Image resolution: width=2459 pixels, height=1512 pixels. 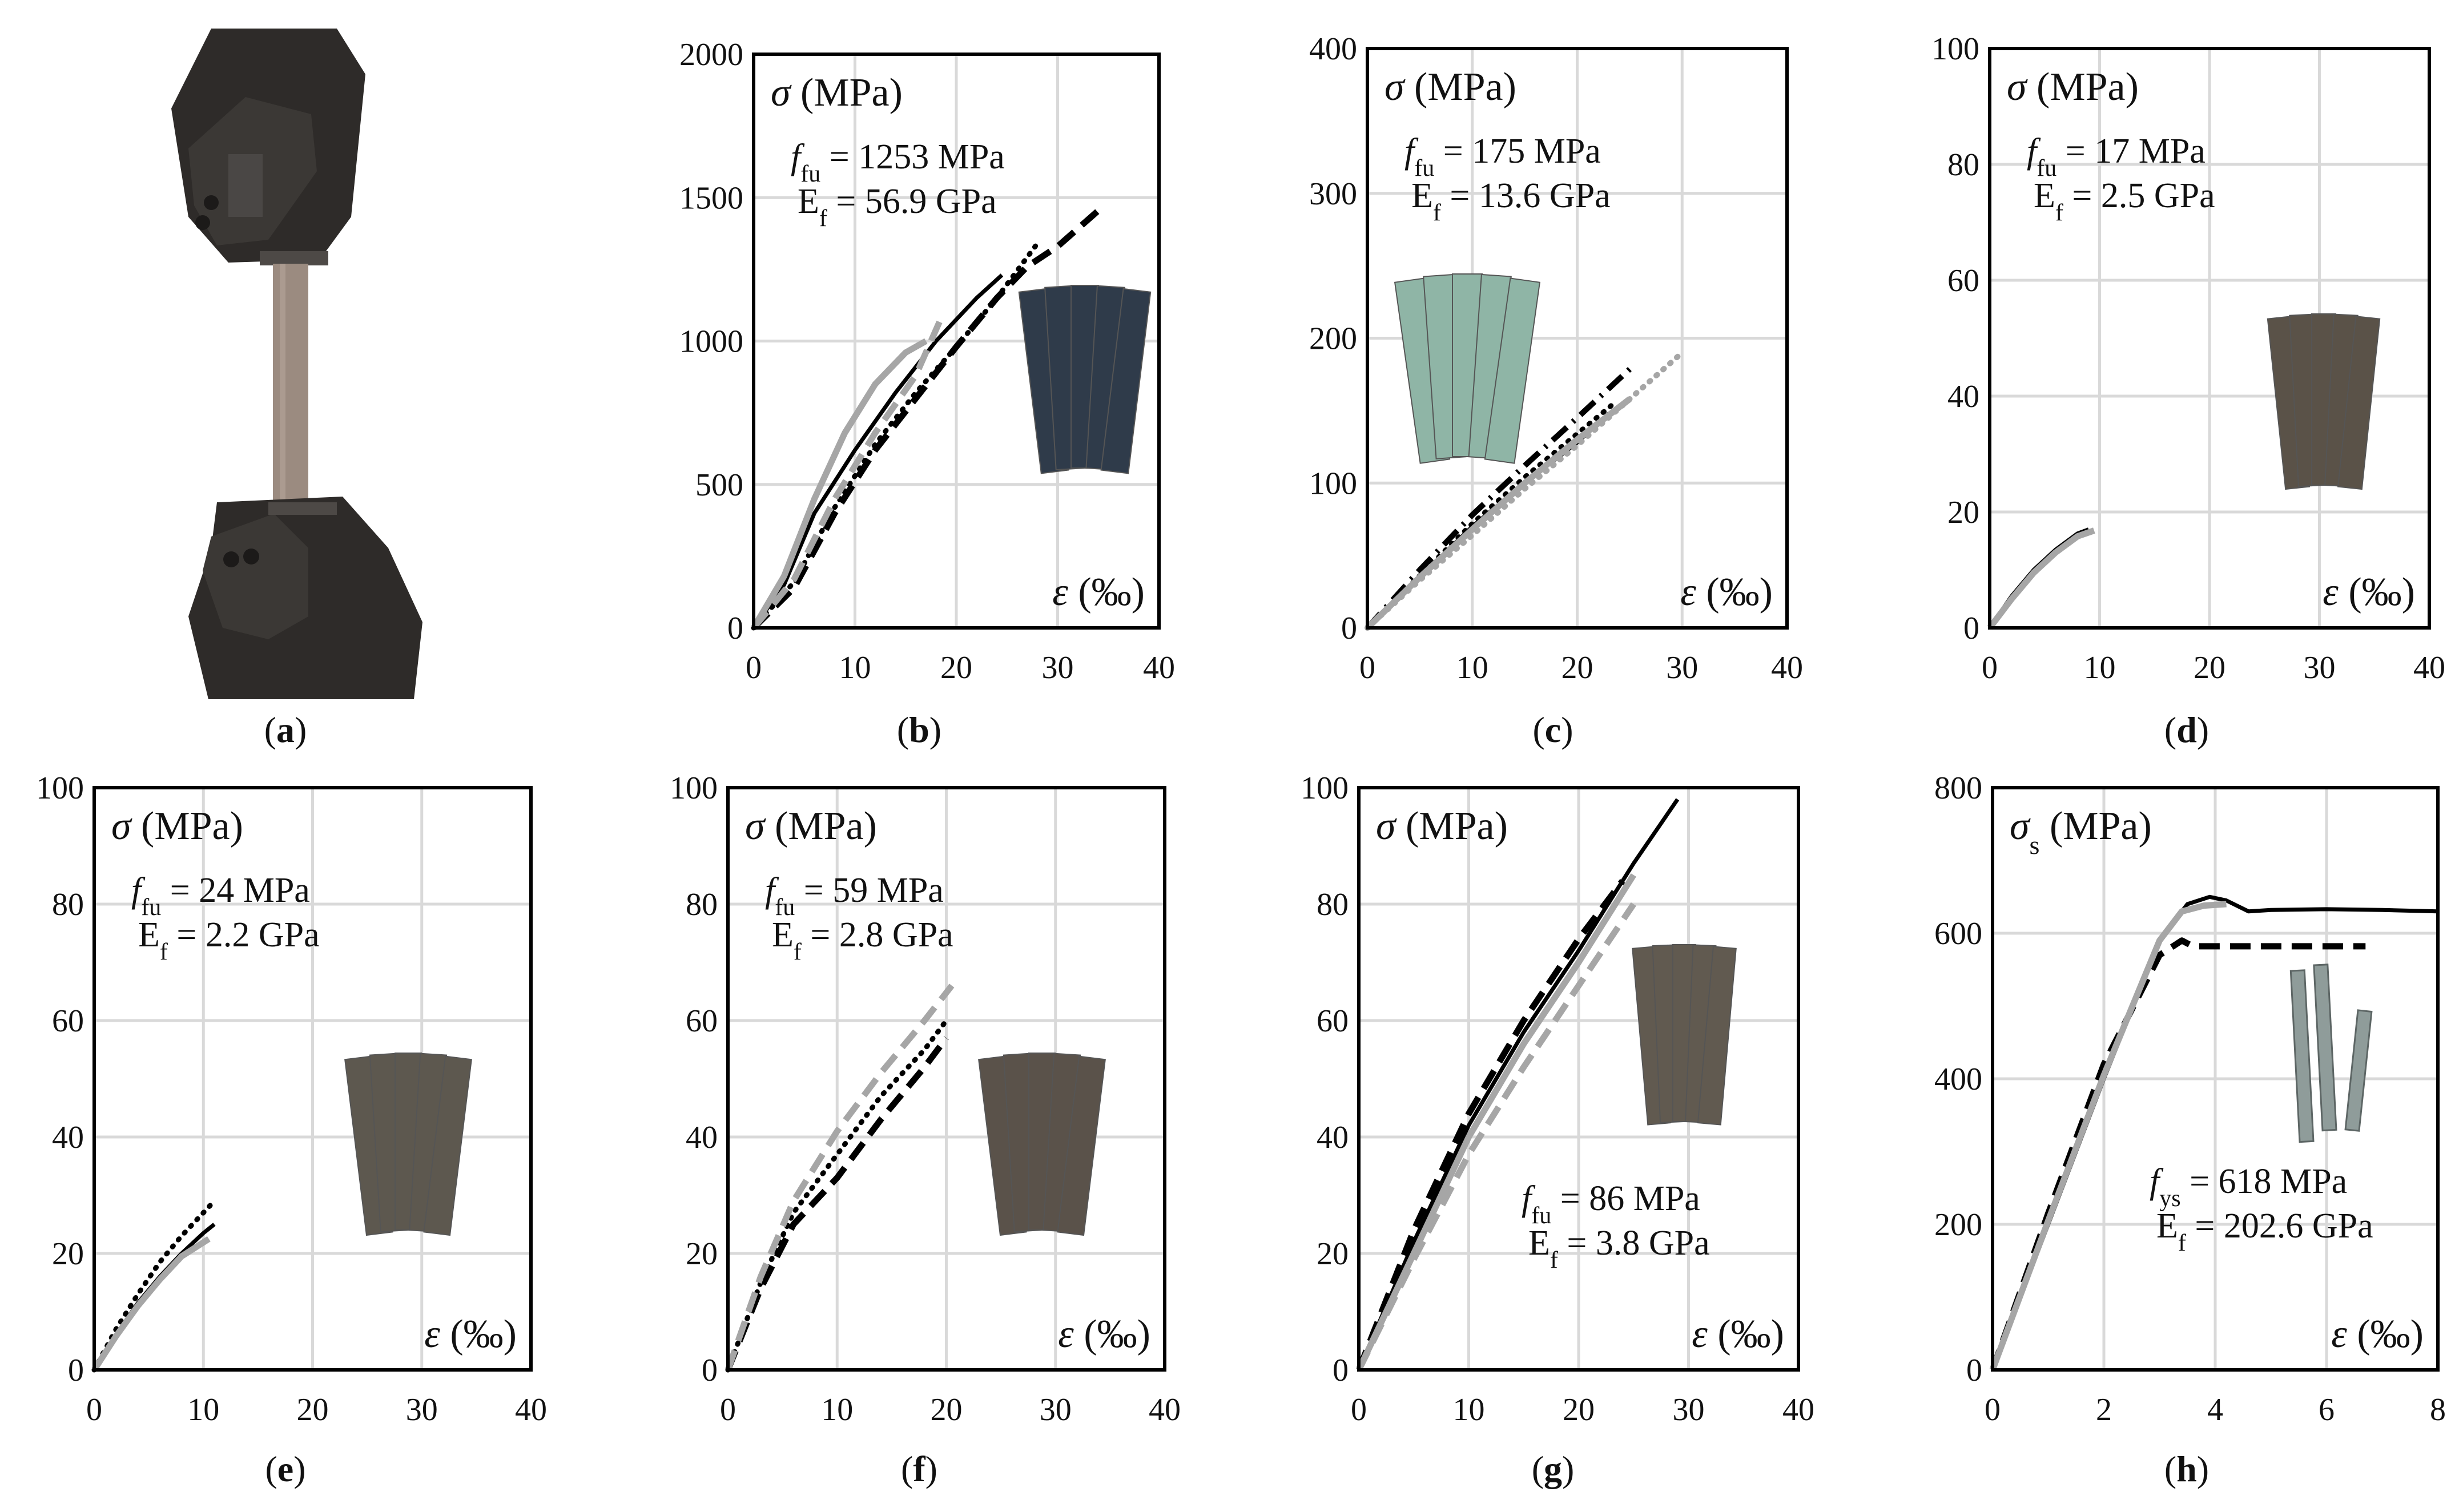 What do you see at coordinates (2331, 1053) in the screenshot?
I see `specimen-photo-h` at bounding box center [2331, 1053].